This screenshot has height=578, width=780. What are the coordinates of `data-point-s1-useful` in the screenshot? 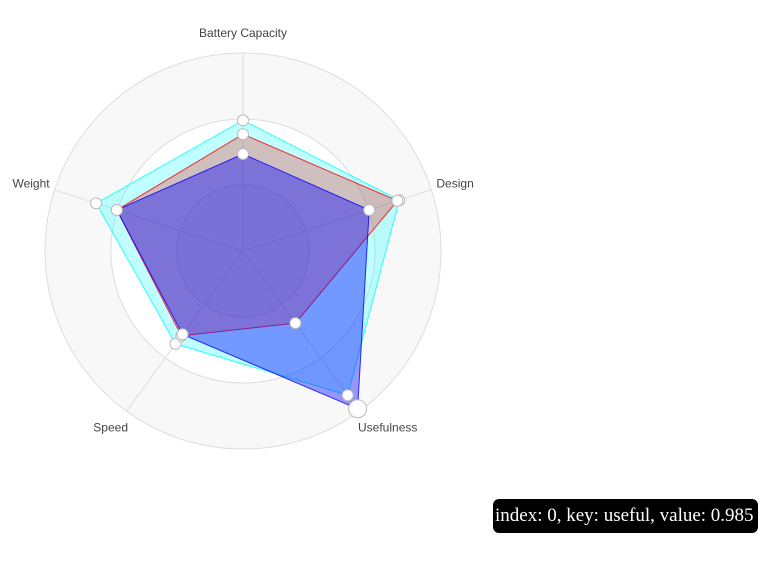 It's located at (347, 395).